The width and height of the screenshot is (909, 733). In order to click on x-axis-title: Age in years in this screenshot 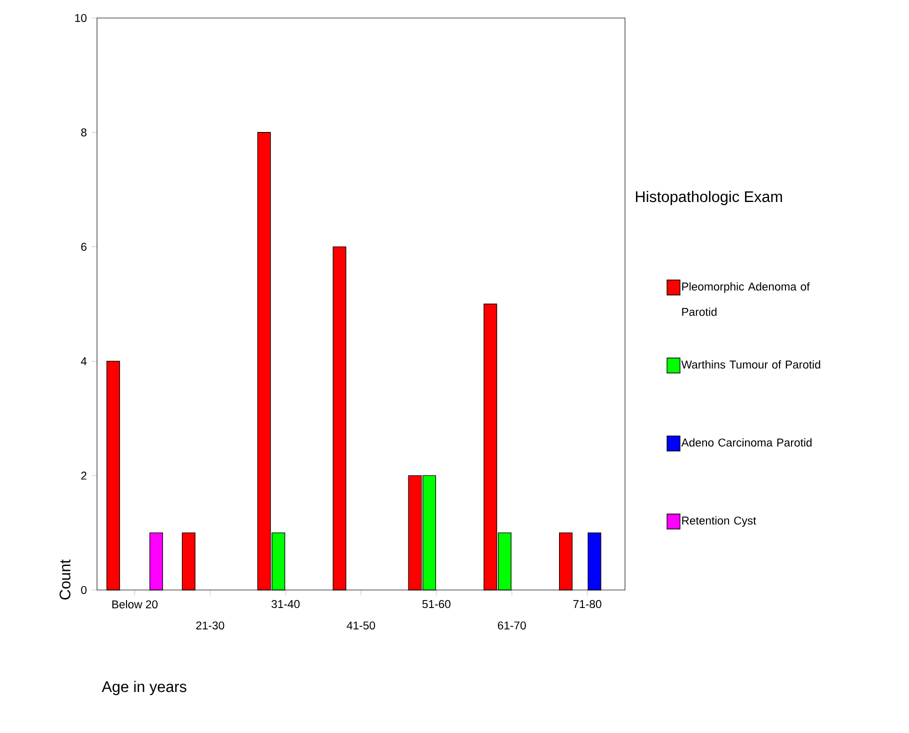, I will do `click(144, 688)`.